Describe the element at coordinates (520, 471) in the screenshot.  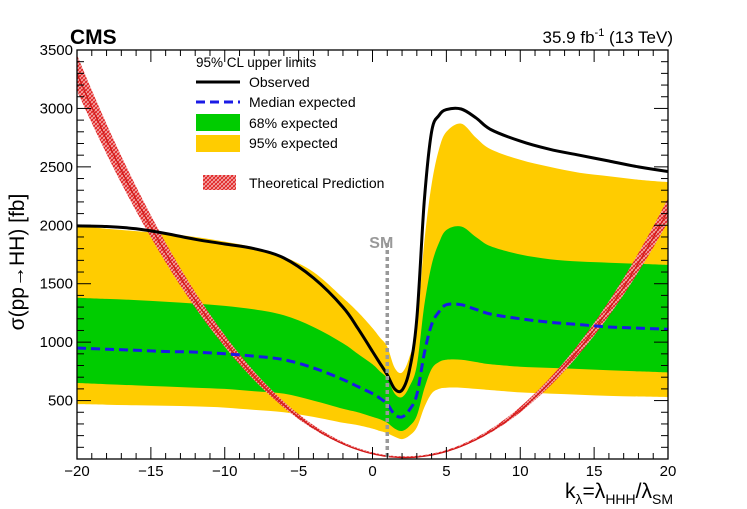
I see `x-tick-label: 10` at that location.